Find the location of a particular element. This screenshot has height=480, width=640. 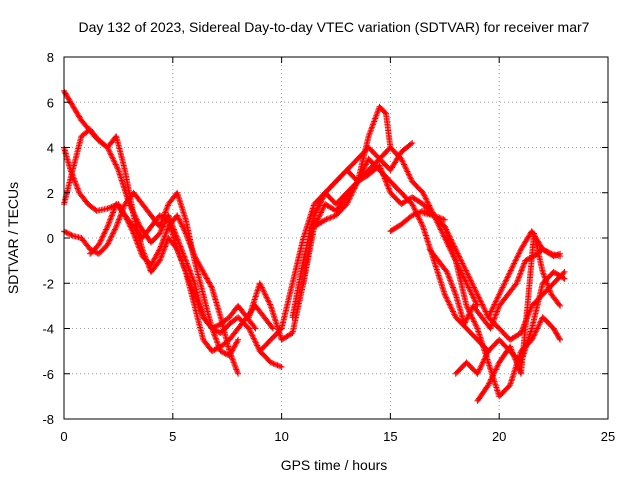

y-tick-labels: -8 -6 -4 -2 0 2 4 6 8 is located at coordinates (48, 238).